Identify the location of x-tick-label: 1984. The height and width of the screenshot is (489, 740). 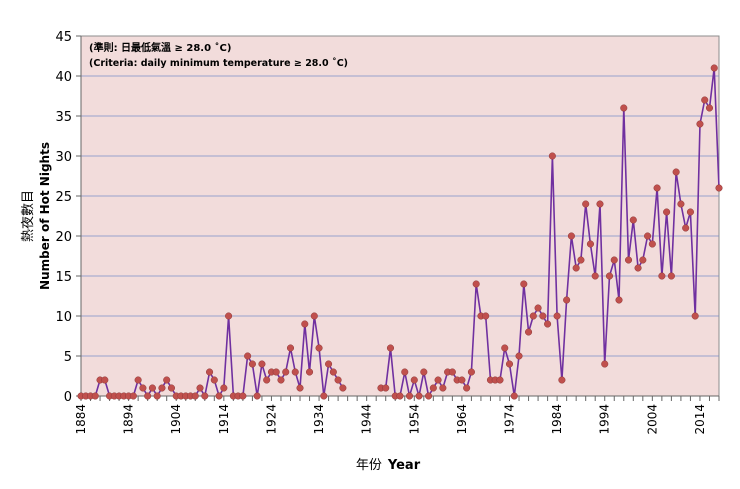
(557, 419).